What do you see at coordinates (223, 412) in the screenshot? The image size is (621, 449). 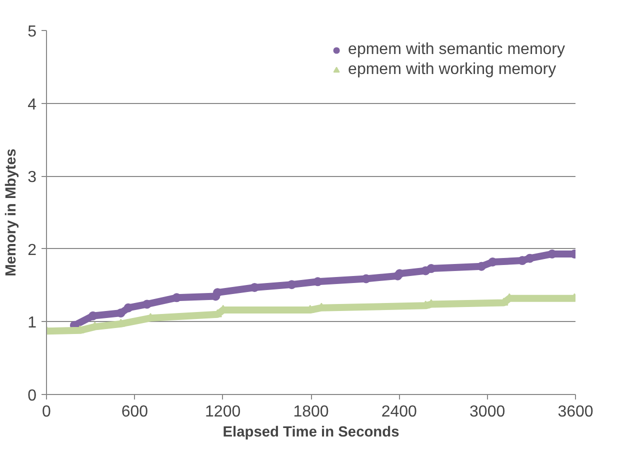 I see `x-tick-label: 1200` at bounding box center [223, 412].